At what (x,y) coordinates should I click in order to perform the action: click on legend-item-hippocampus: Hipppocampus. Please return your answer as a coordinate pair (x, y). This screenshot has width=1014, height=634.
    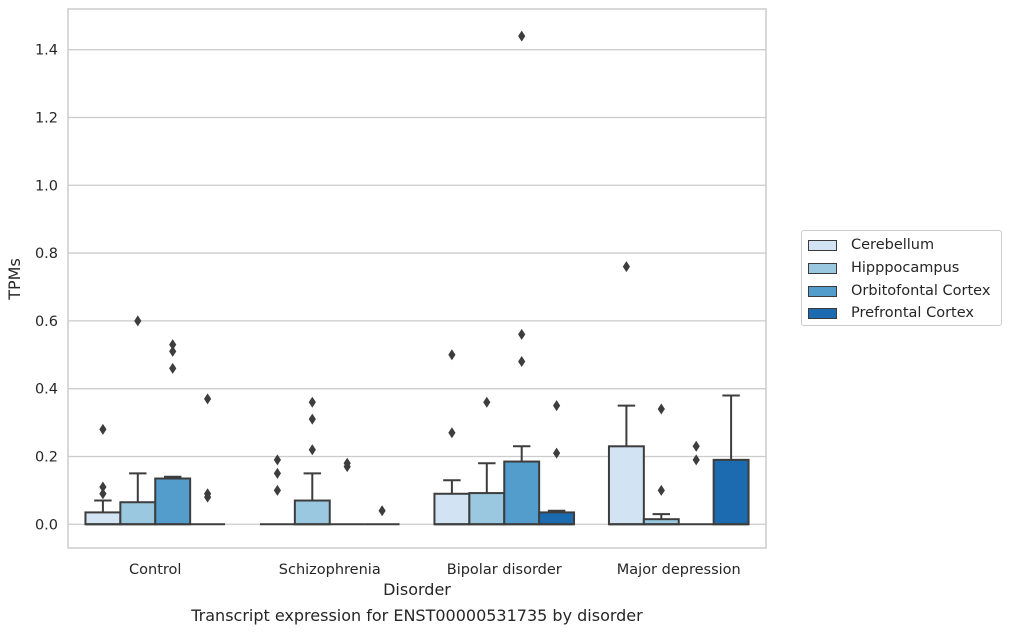
    Looking at the image, I should click on (883, 268).